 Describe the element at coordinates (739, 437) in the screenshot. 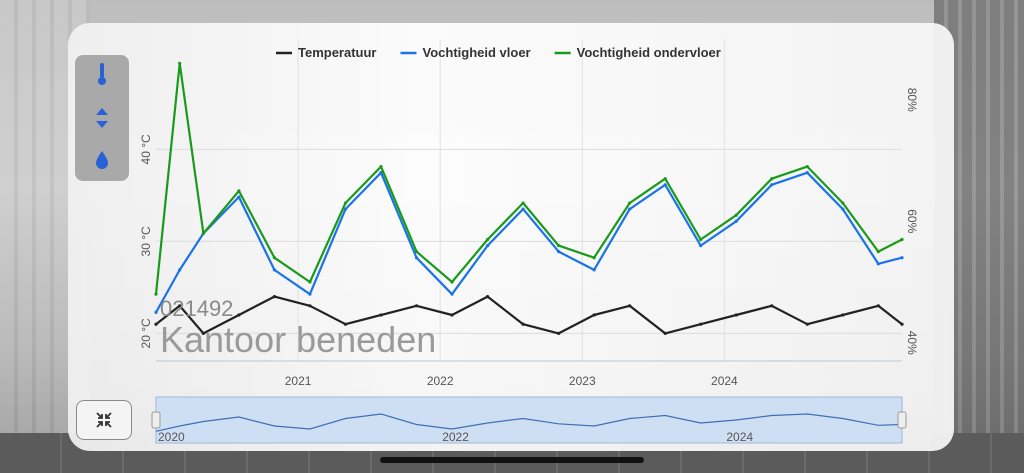

I see `navigator-tick-label: 2024` at that location.